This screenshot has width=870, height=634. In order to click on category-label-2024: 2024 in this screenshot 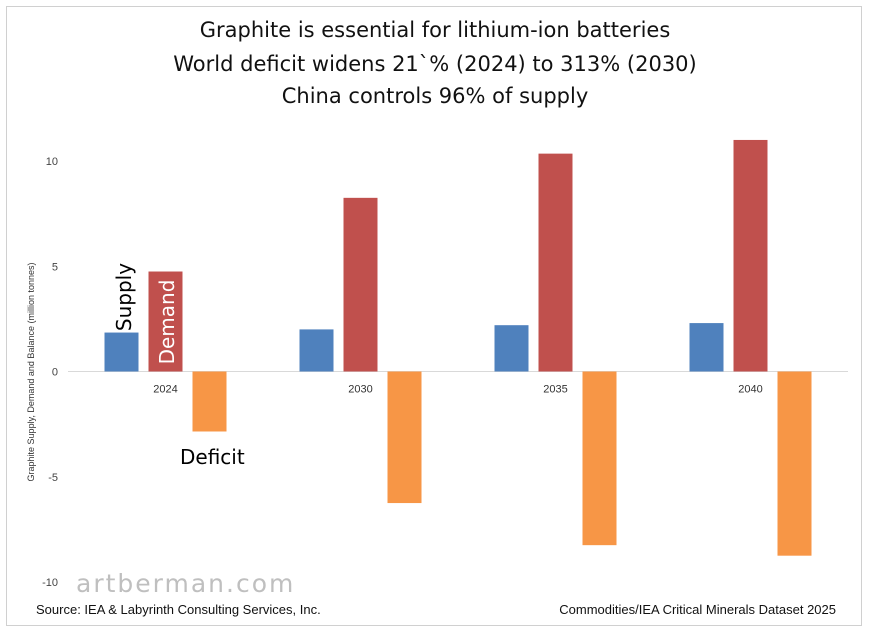, I will do `click(165, 390)`.